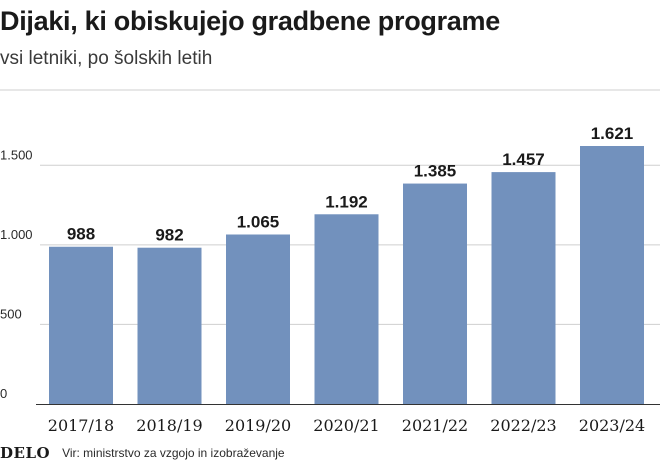 This screenshot has height=472, width=660. I want to click on chart-subtitle: vsi letniki, po šolskih letih, so click(106, 58).